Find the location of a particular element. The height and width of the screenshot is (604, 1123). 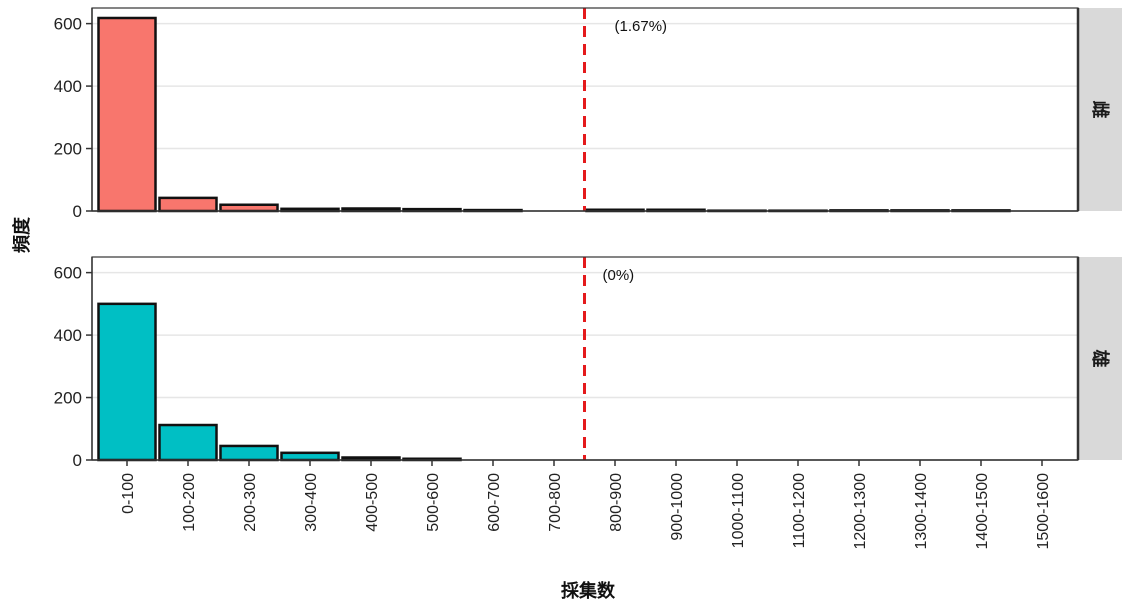

x-tick-label: 1200-1300 is located at coordinates (860, 511).